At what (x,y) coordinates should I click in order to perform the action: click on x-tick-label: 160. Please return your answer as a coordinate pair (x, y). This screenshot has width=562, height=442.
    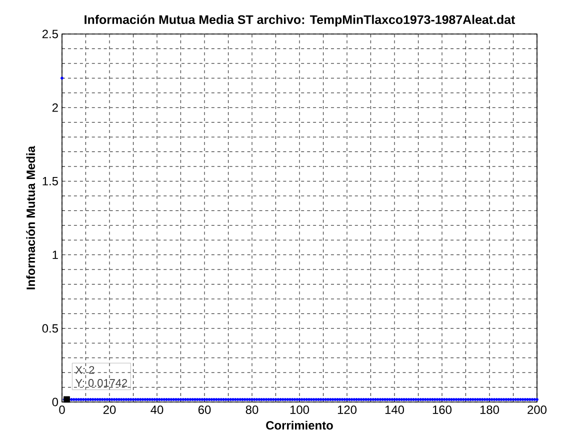
    Looking at the image, I should click on (442, 410).